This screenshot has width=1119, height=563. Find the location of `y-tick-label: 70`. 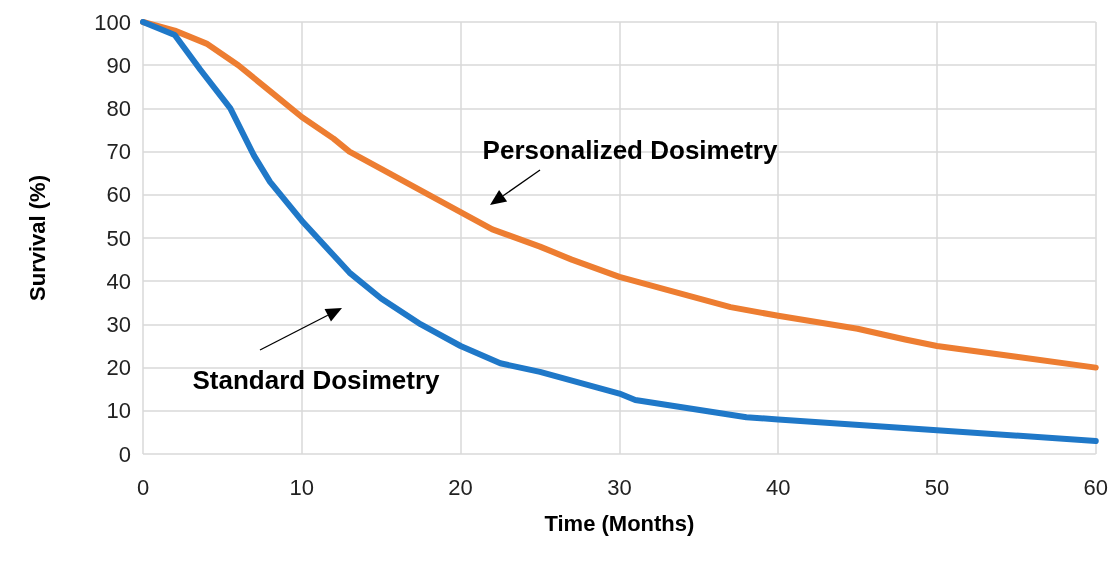

y-tick-label: 70 is located at coordinates (118, 152).